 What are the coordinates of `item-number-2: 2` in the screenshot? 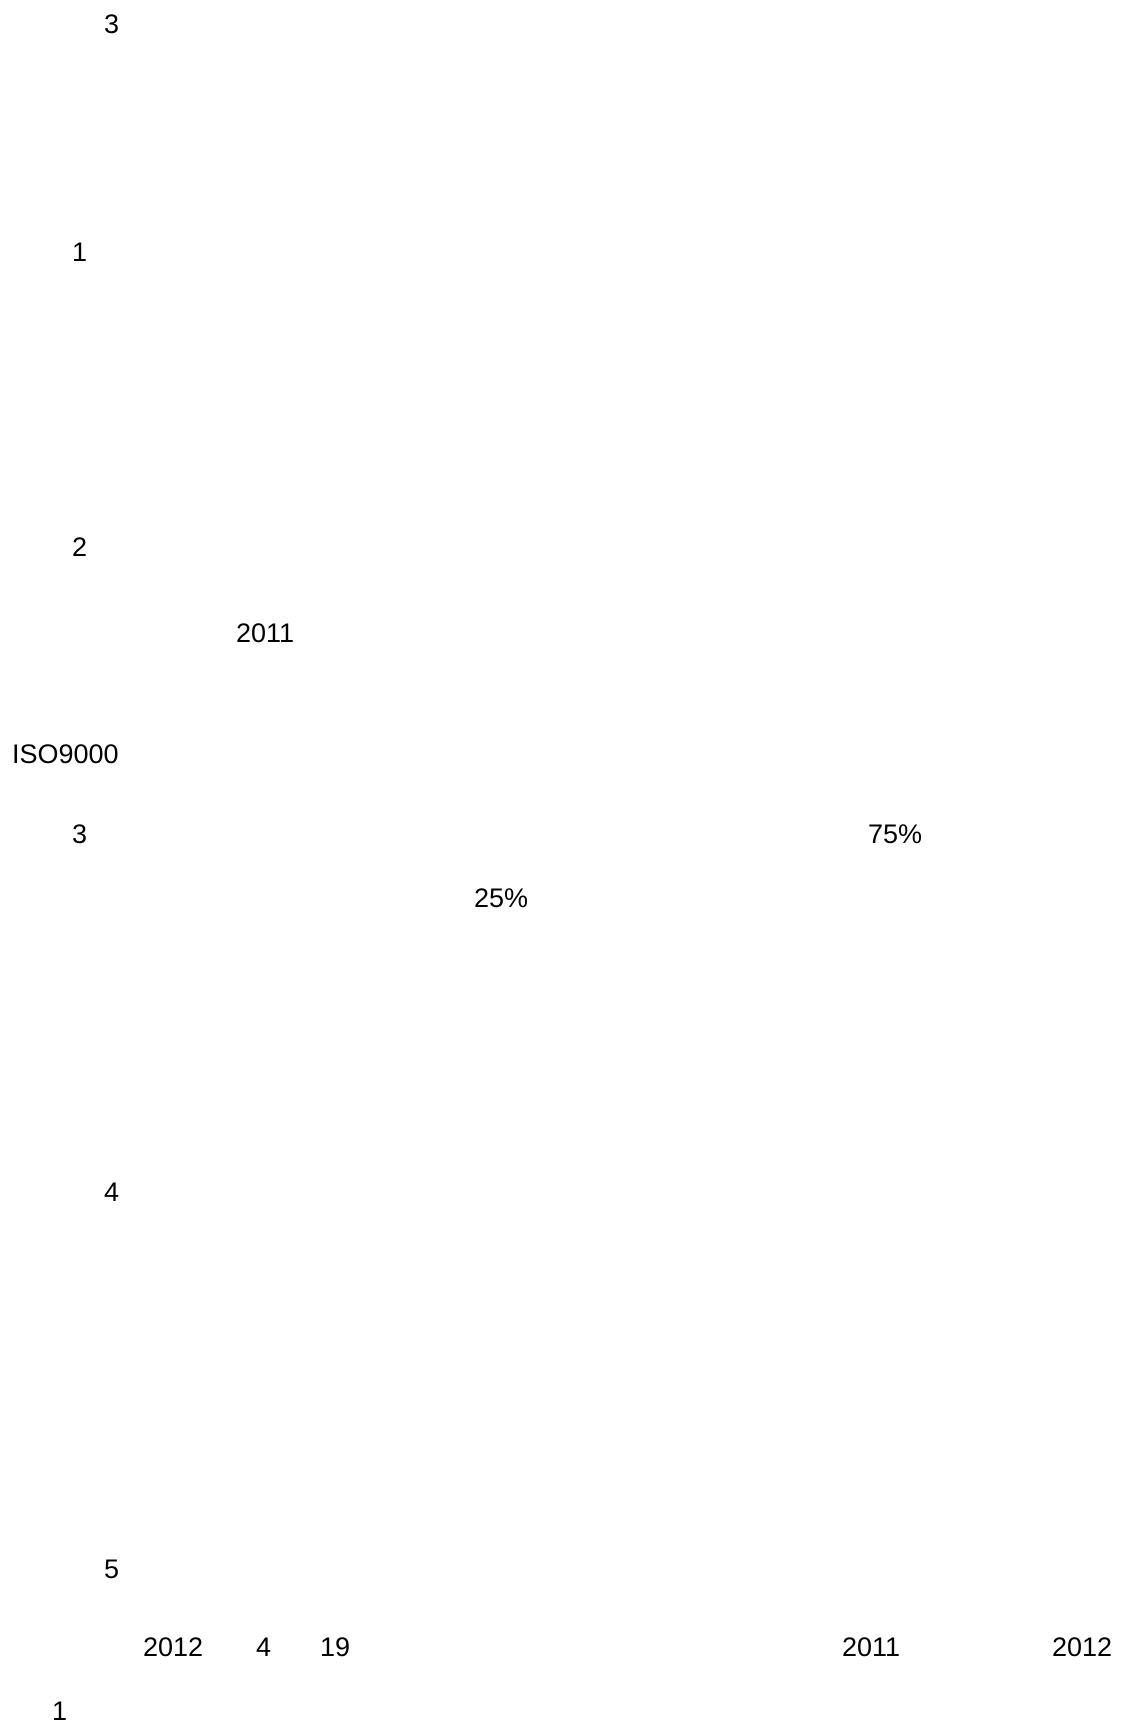 It's located at (80, 547).